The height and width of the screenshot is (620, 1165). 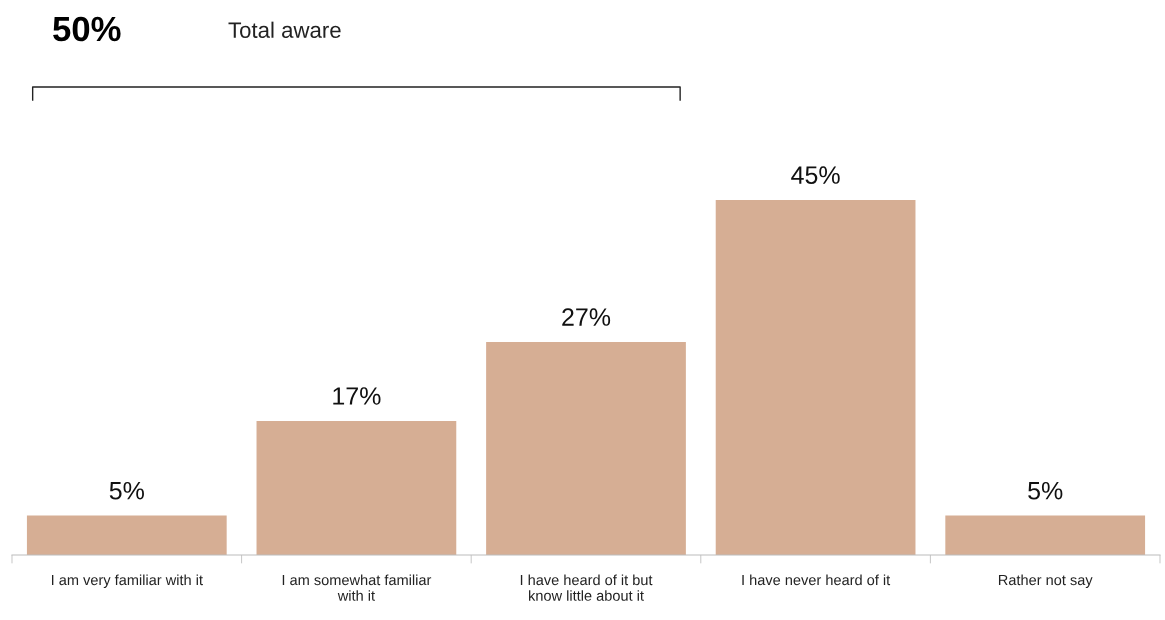 What do you see at coordinates (357, 587) in the screenshot?
I see `x-tick-label: I am somewhat familiar with it` at bounding box center [357, 587].